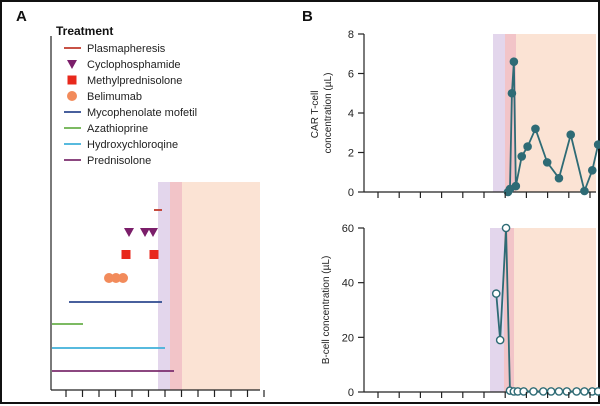 The height and width of the screenshot is (406, 600). I want to click on y-tick-label: 20, so click(348, 338).